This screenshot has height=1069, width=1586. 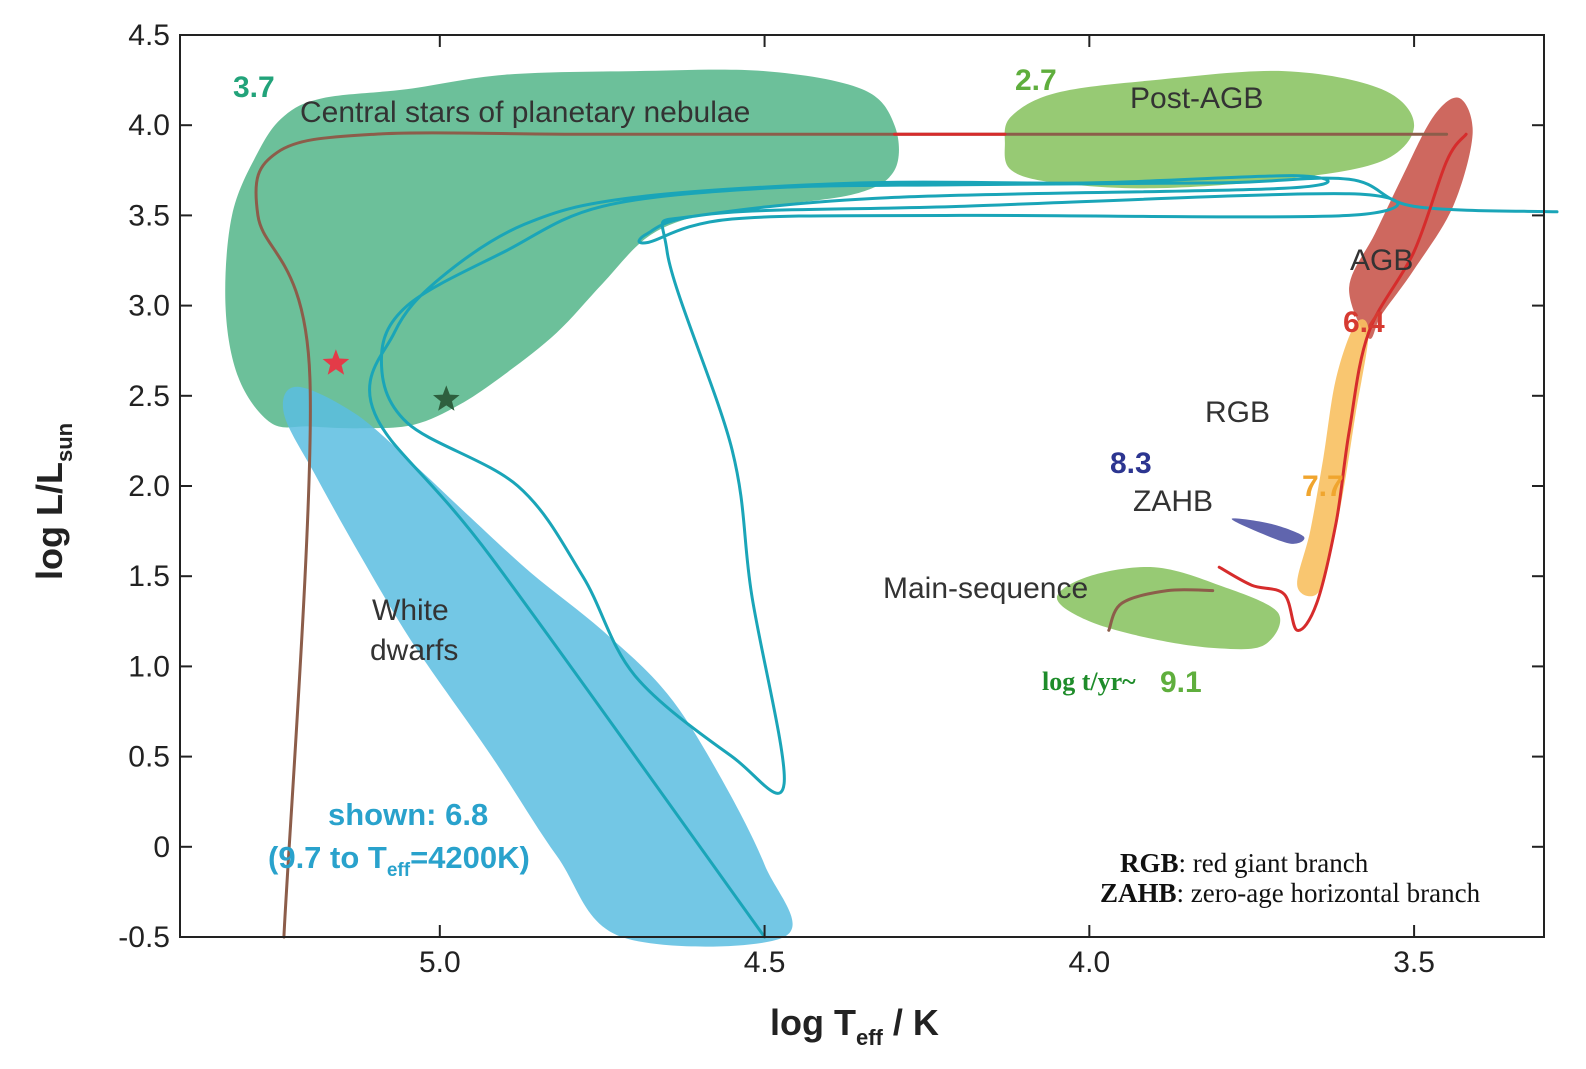 I want to click on wd-value-label: shown: 6.8, so click(x=408, y=814).